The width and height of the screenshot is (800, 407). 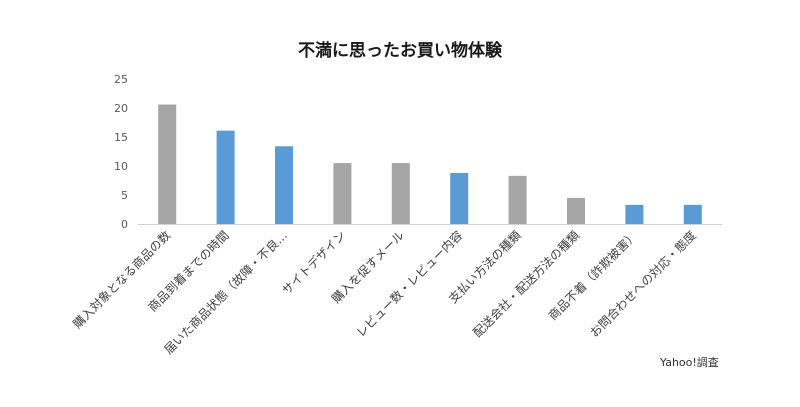 I want to click on x-tick-label: 配送会社・配送方法の種類, so click(x=526, y=284).